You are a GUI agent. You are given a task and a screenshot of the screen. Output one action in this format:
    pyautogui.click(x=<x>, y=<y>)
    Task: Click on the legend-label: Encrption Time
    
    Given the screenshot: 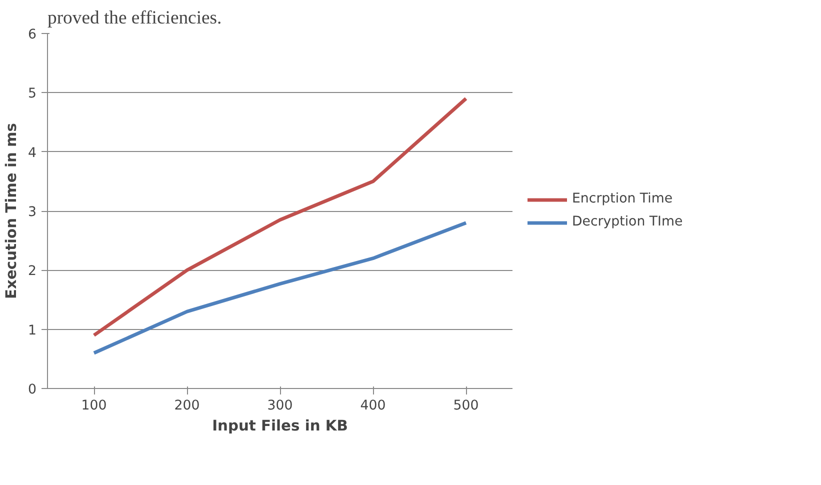 What is the action you would take?
    pyautogui.click(x=622, y=199)
    